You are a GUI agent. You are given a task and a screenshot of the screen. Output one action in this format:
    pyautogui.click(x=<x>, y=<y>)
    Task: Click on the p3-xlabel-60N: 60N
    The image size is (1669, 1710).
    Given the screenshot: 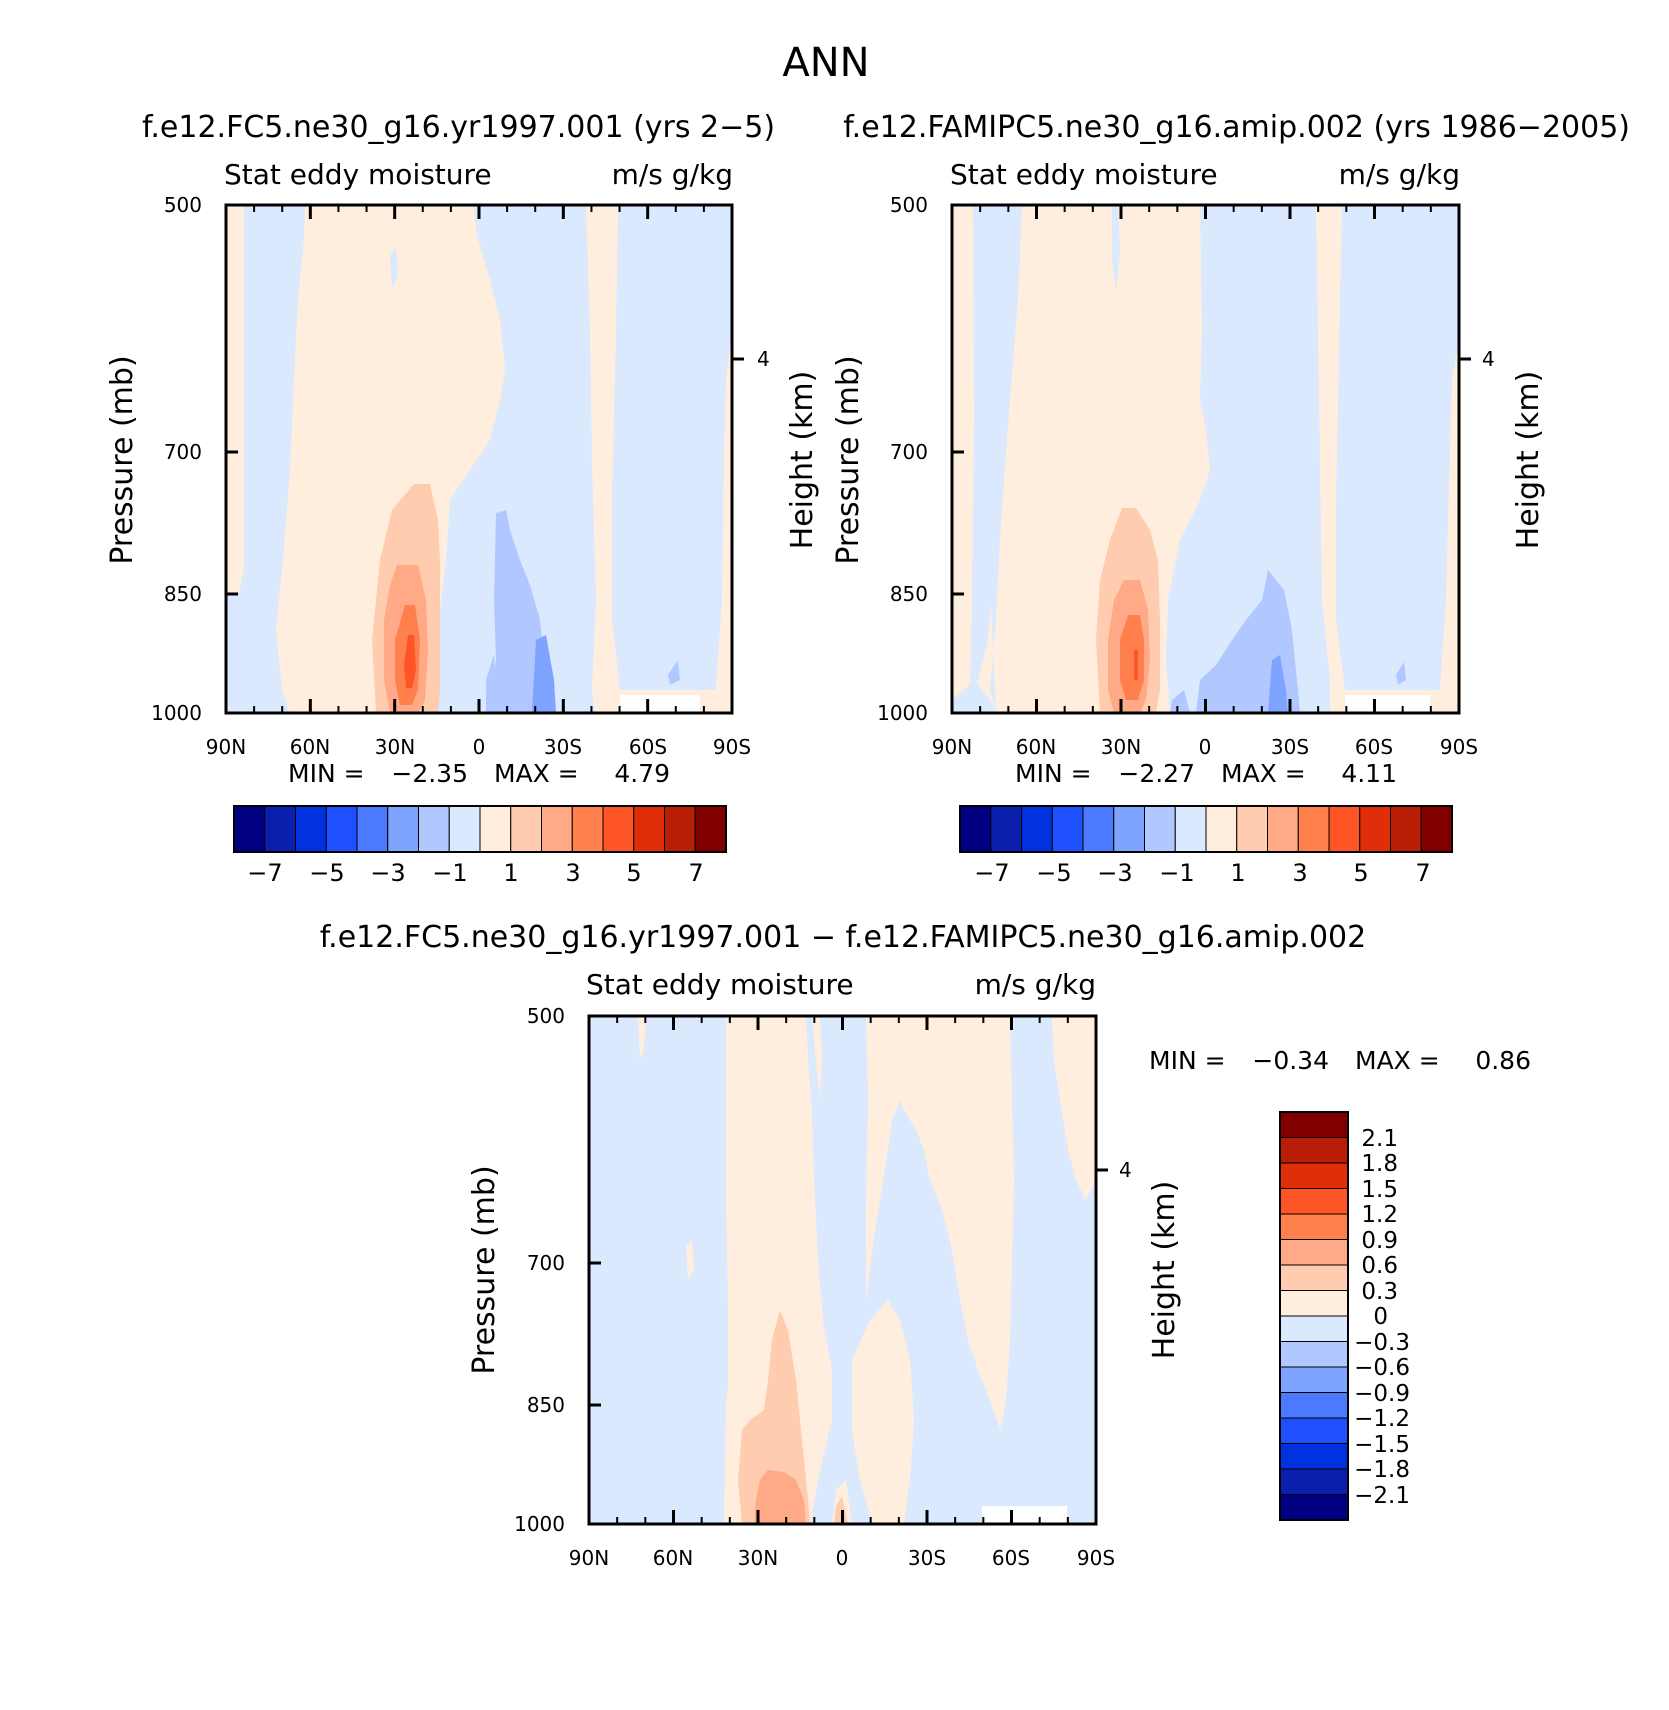 What is the action you would take?
    pyautogui.click(x=673, y=1558)
    